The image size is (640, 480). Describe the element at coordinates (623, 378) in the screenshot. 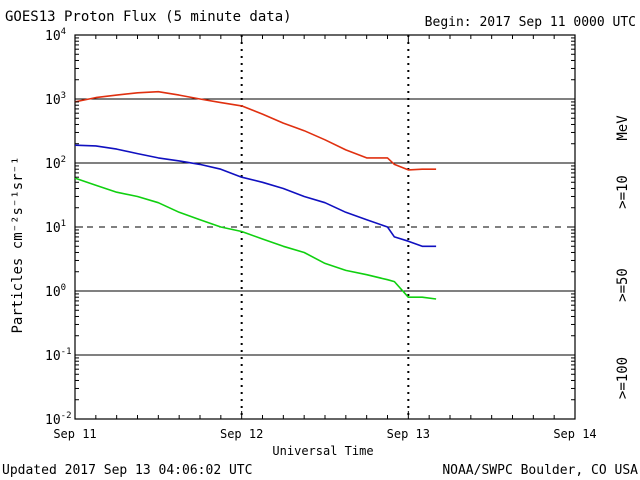

I see `legend-ge100: >=100` at that location.